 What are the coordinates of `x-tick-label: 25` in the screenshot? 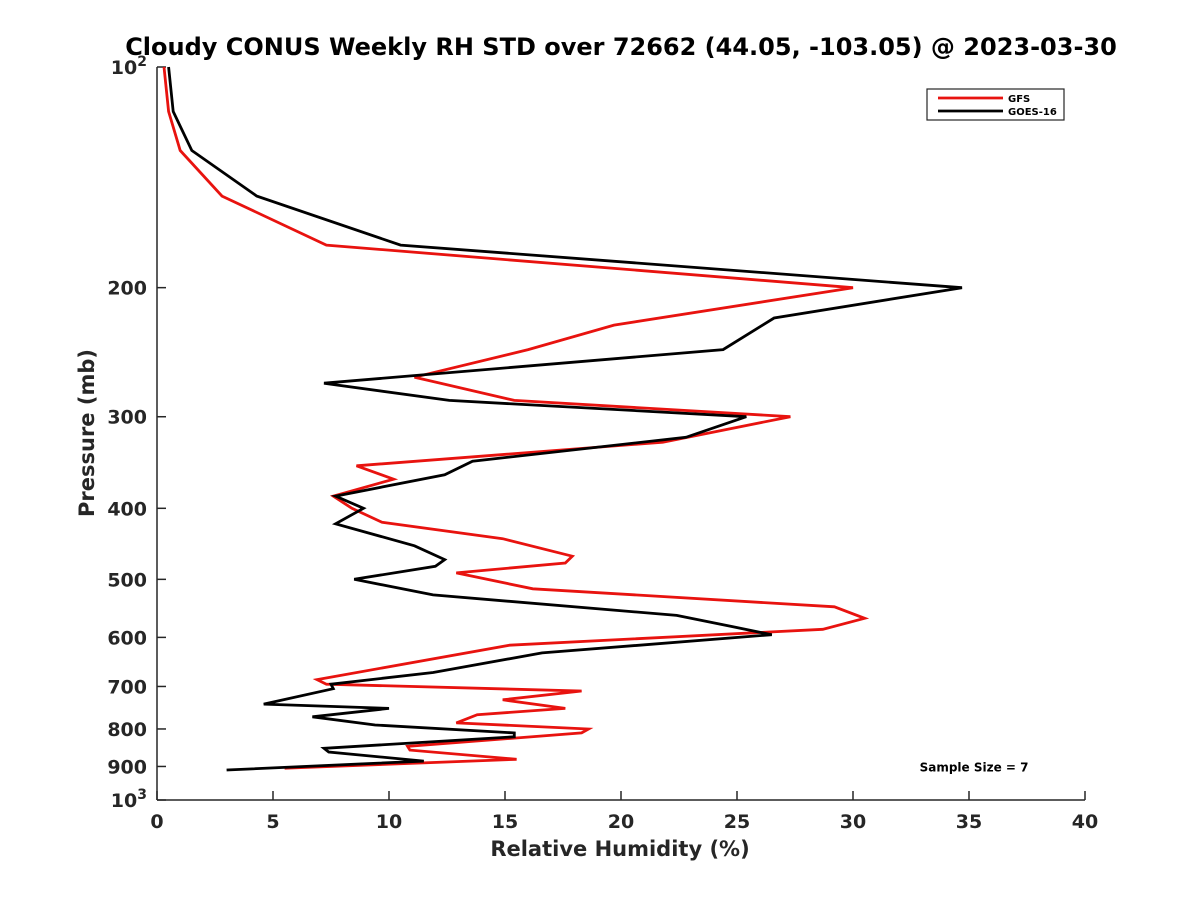 It's located at (737, 822).